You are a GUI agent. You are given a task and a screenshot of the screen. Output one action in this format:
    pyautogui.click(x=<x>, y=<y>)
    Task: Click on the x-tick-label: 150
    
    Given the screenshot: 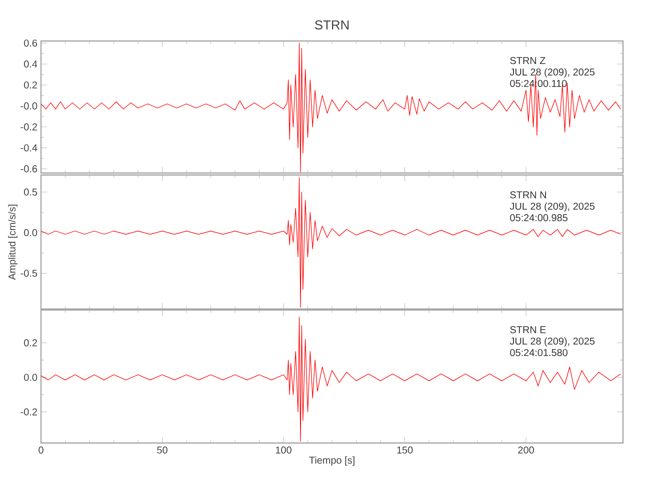 What is the action you would take?
    pyautogui.click(x=405, y=450)
    